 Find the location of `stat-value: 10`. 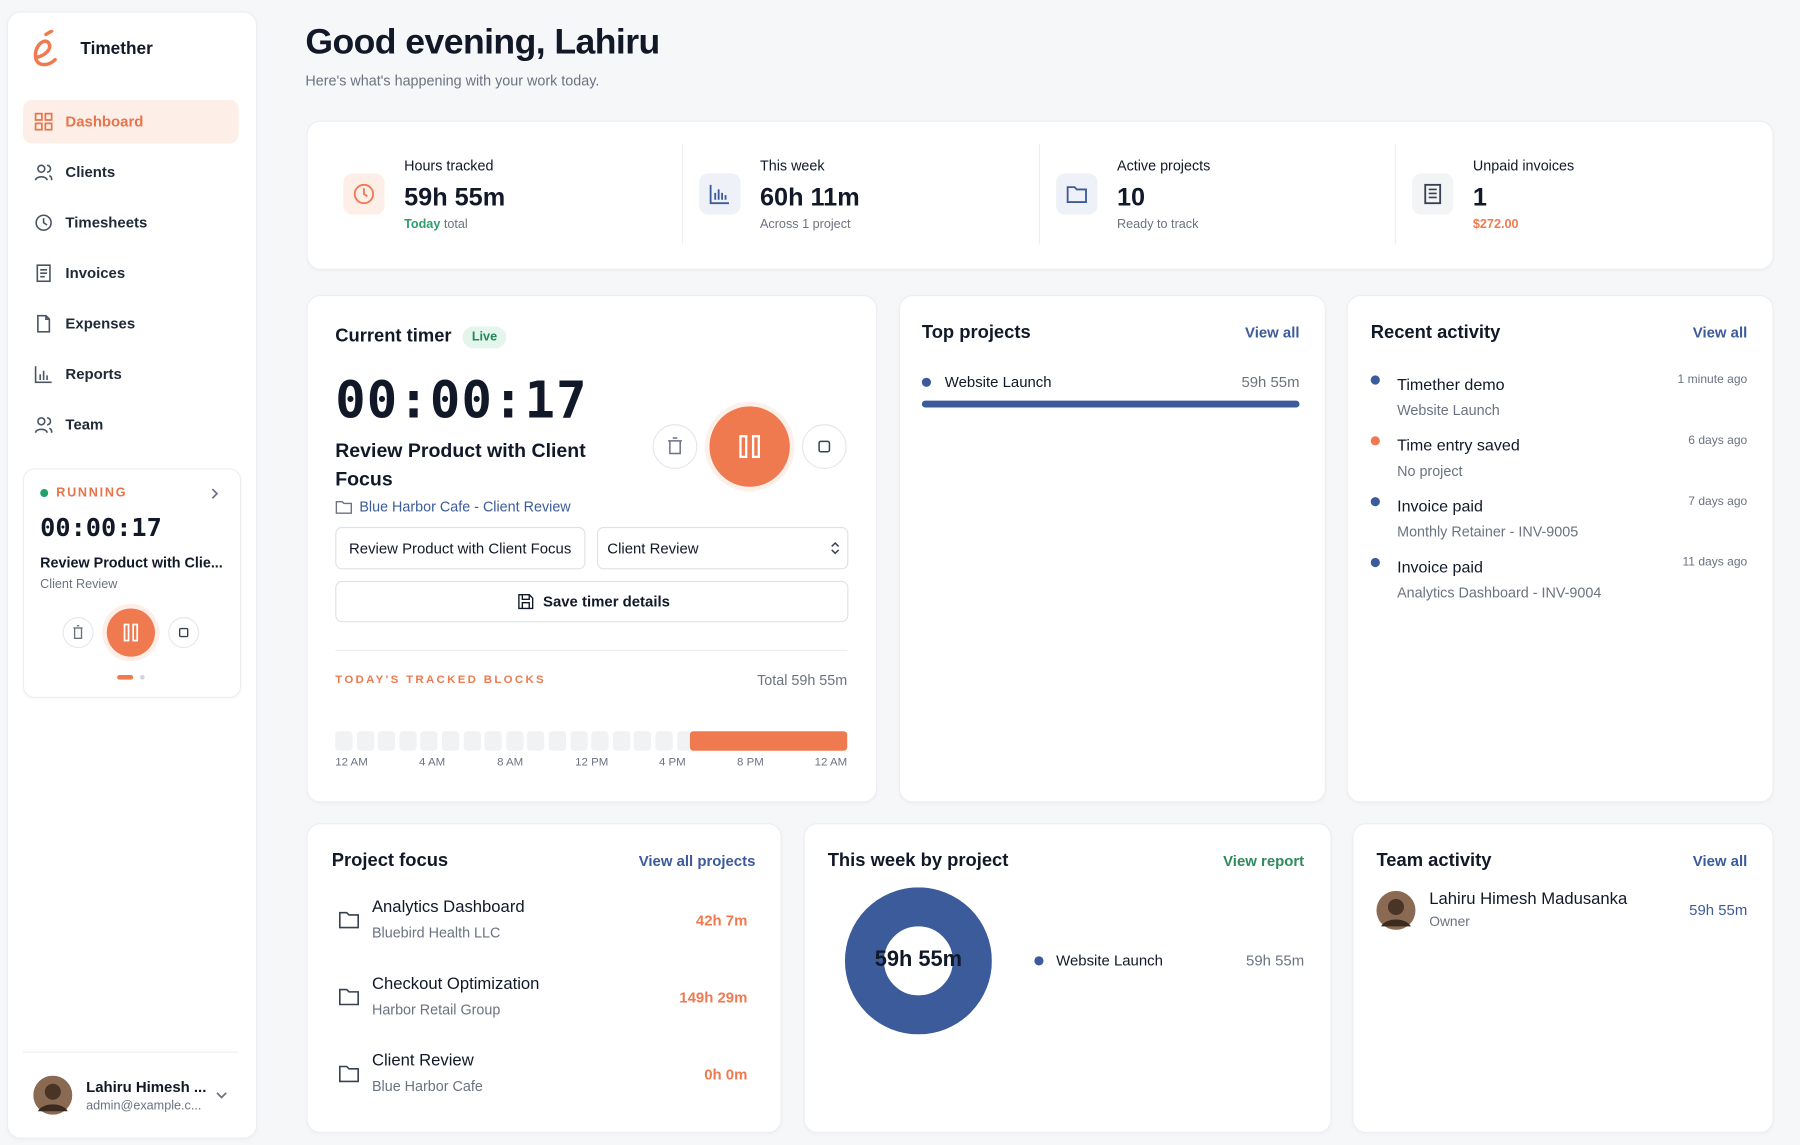

stat-value: 10 is located at coordinates (1131, 197).